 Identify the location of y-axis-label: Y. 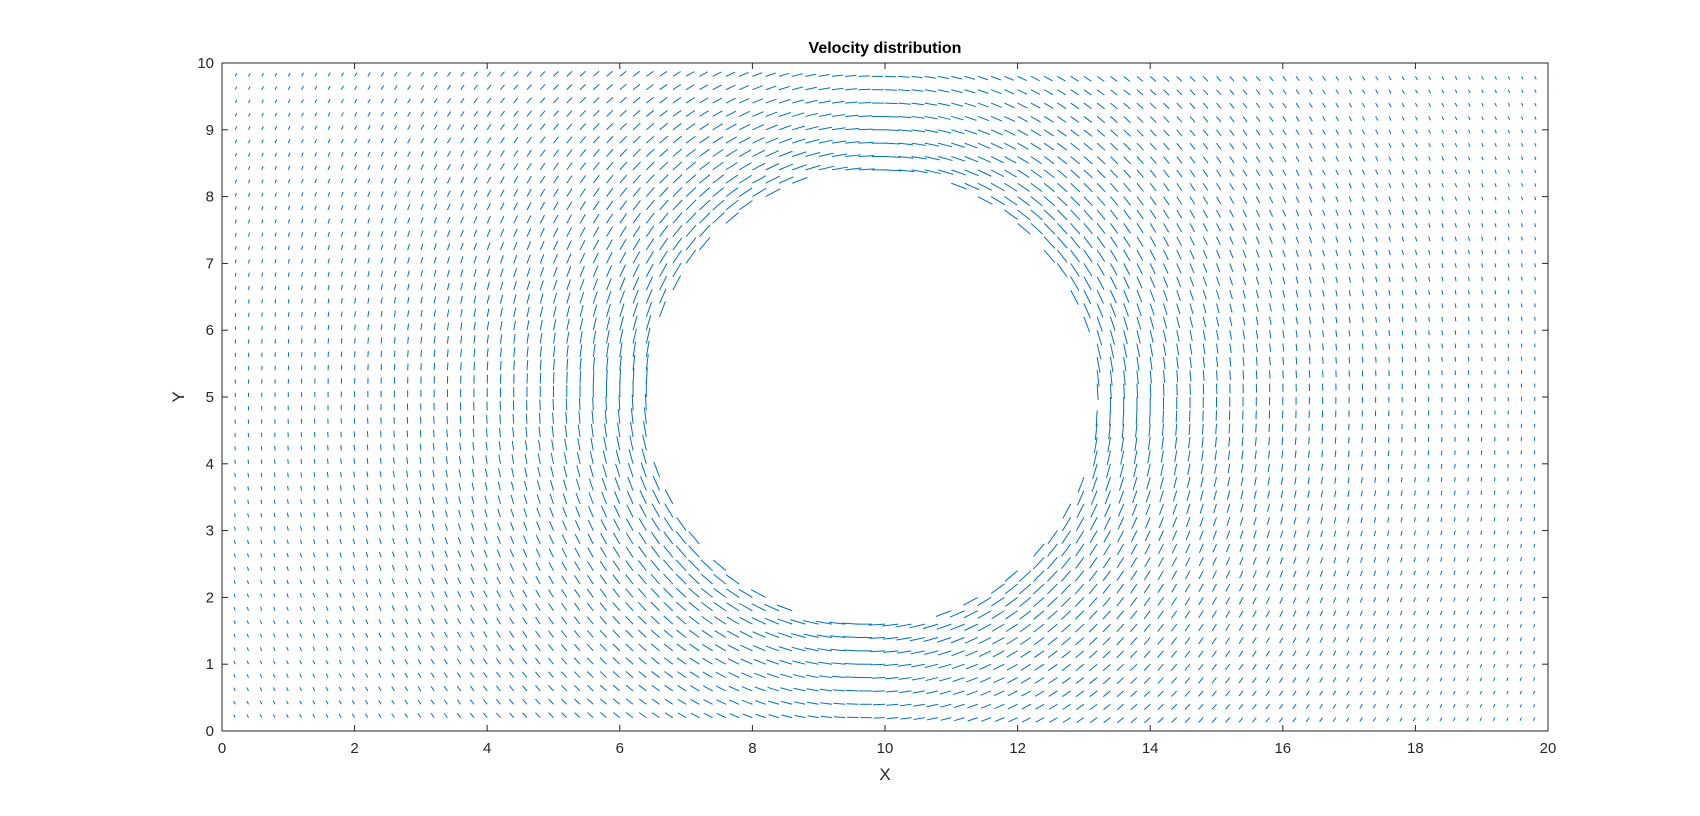
(178, 396).